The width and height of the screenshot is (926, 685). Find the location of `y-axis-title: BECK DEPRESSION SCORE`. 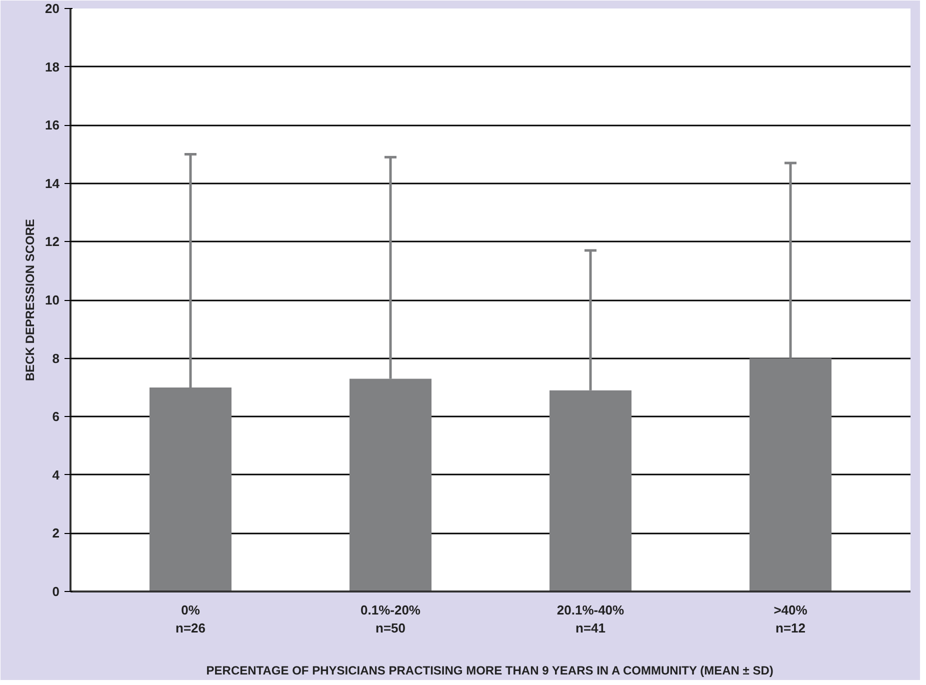

y-axis-title: BECK DEPRESSION SCORE is located at coordinates (30, 300).